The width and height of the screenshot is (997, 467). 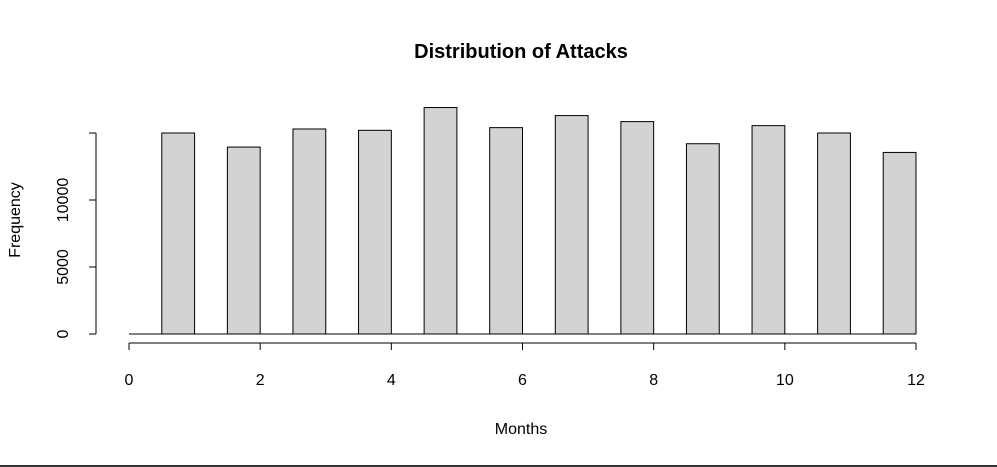 I want to click on y-tick-label: 0, so click(x=63, y=333).